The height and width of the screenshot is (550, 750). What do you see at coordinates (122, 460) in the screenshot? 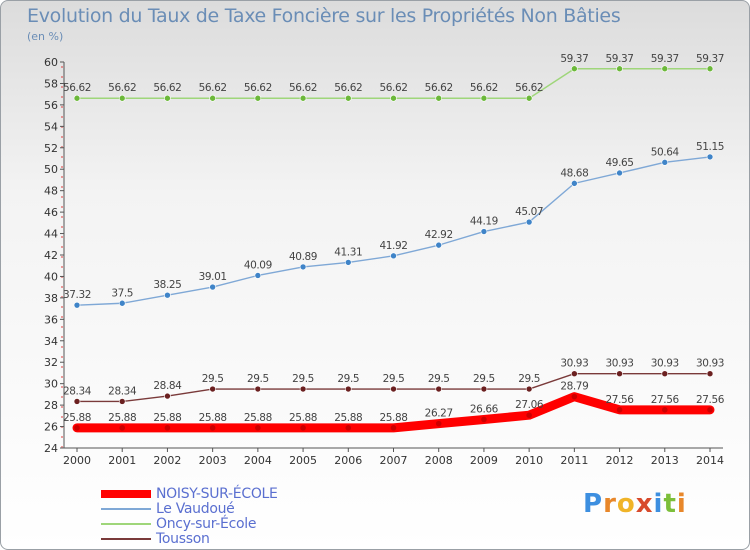
I see `x-tick-label: 2001` at bounding box center [122, 460].